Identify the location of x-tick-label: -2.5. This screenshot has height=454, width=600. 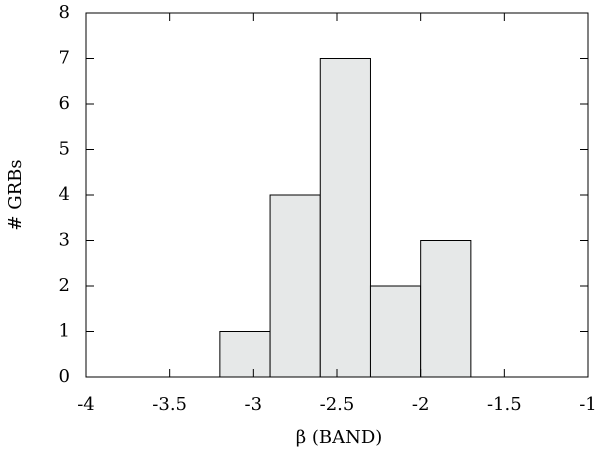
(337, 404).